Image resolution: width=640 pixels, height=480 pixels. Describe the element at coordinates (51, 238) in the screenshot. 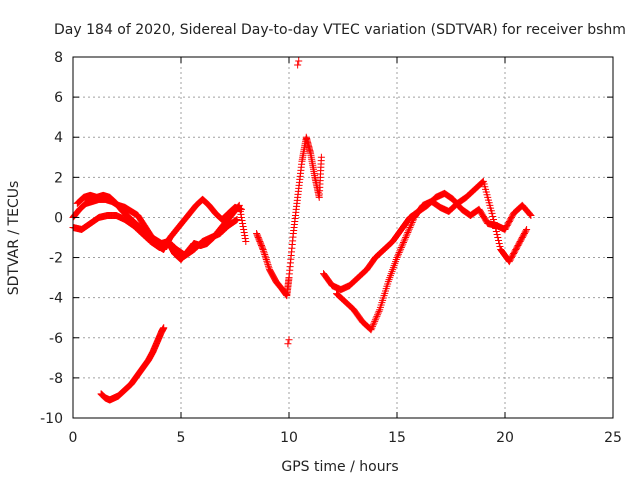

I see `y-tick-labels: -10 -8 -6 -4 -2 0 2 4 6 8` at that location.